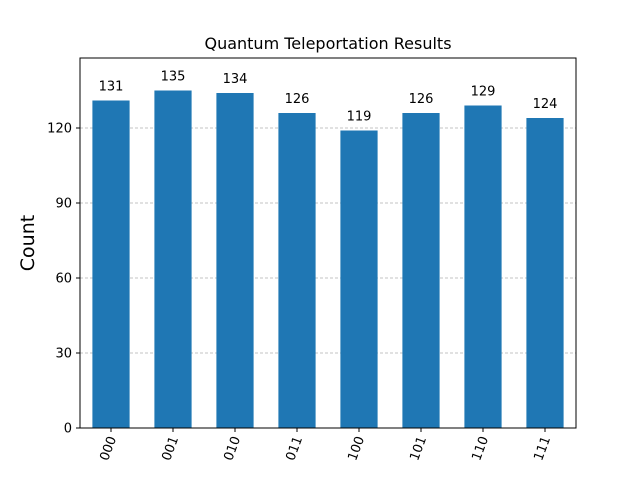  I want to click on bar-value-label: 129, so click(483, 92).